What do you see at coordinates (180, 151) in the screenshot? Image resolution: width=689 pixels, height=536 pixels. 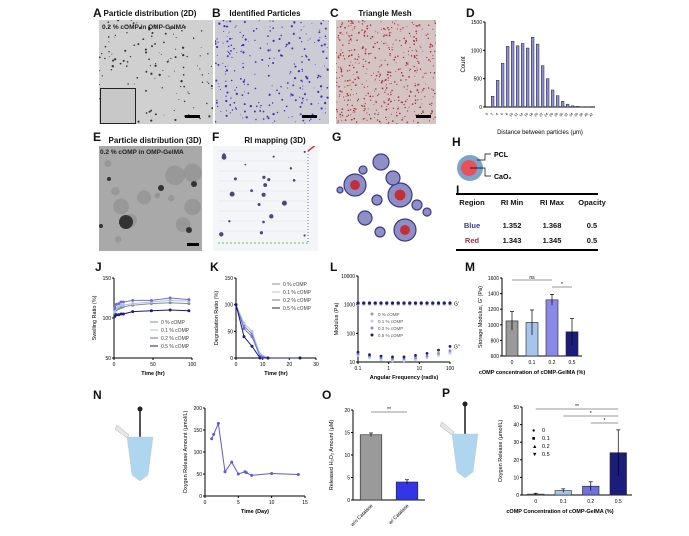 I see `blur-blob` at bounding box center [180, 151].